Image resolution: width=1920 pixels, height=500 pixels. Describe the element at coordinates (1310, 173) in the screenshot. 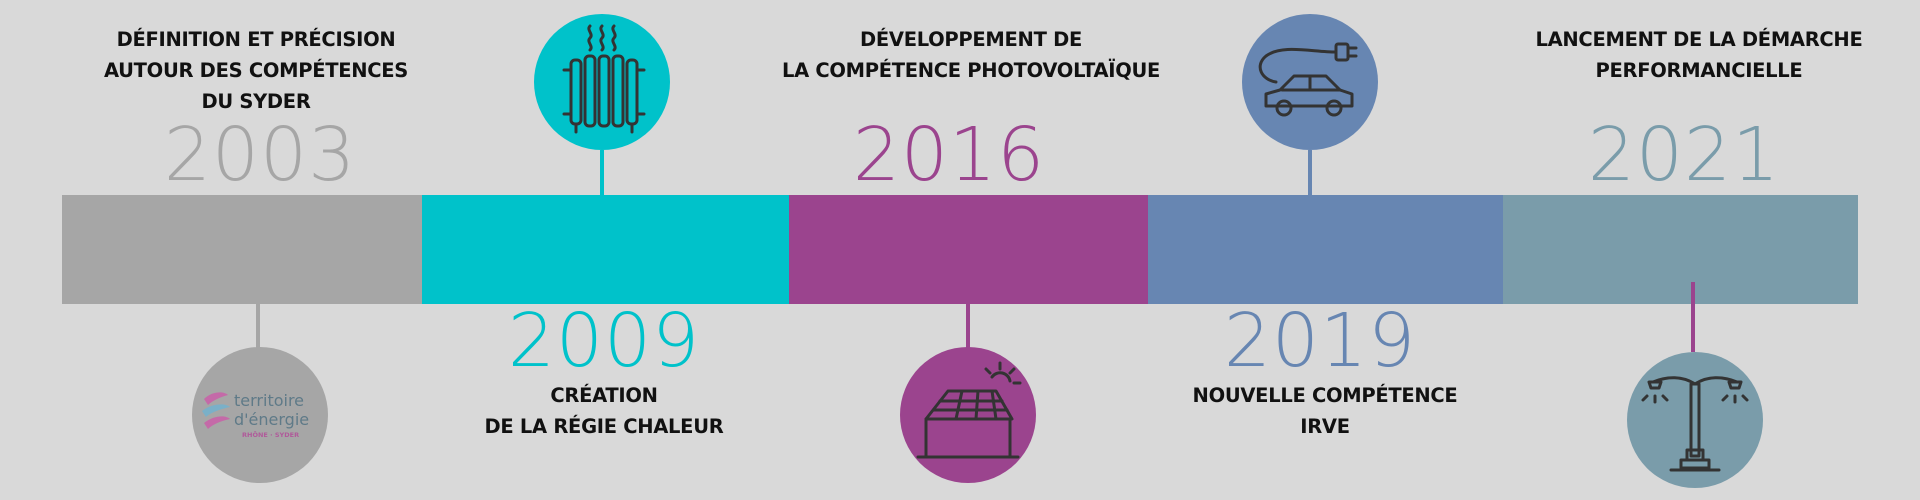

I see `milestone-2019-stem` at that location.